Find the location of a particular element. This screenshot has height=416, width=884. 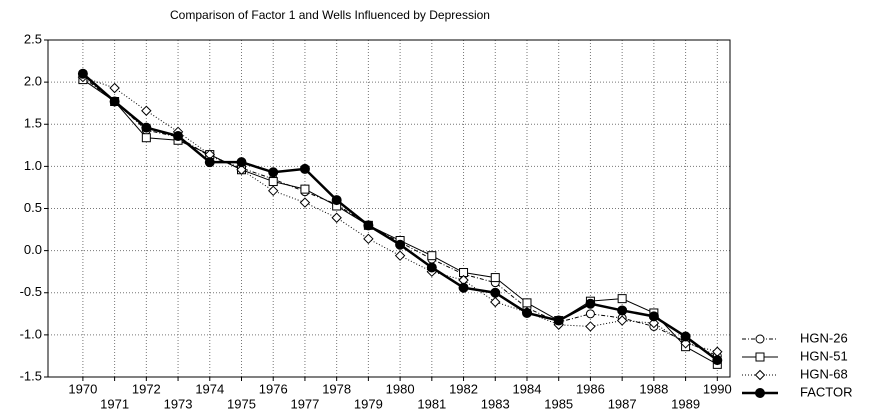

x-tick-label: 1977 is located at coordinates (304, 403).